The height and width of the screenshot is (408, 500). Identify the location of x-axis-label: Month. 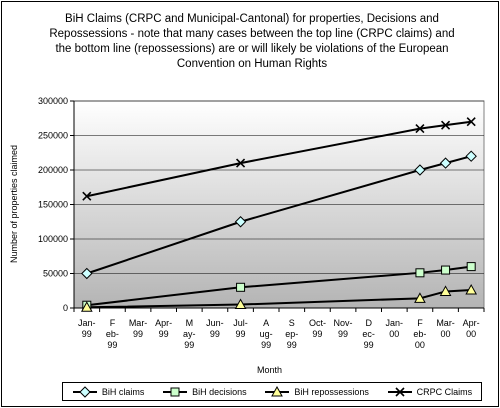
(270, 370).